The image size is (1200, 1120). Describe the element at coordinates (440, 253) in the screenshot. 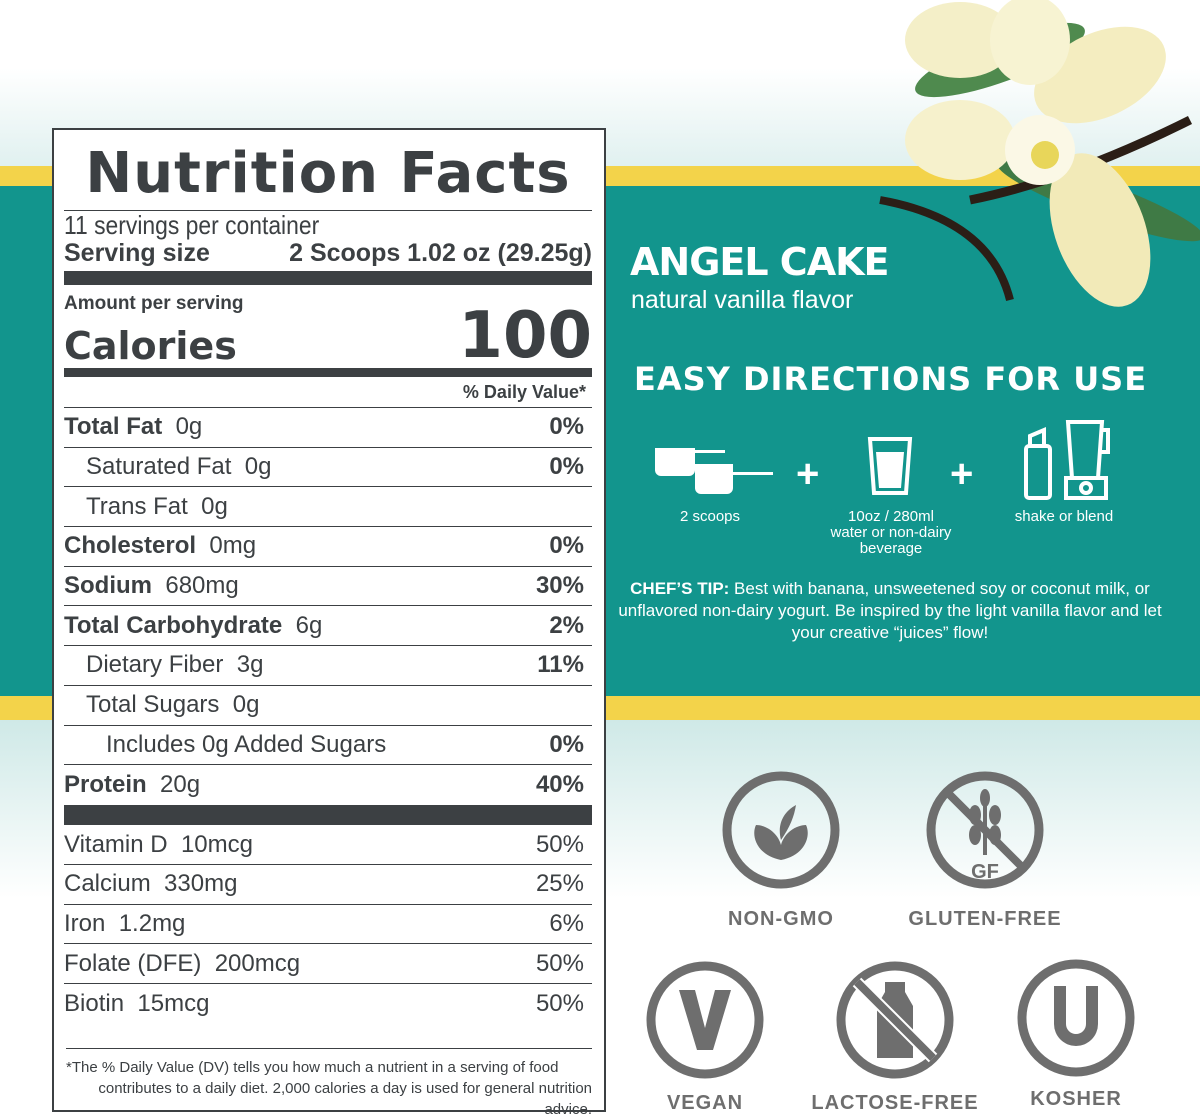

I see `serving-size-value: 2 Scoops 1.02 oz (29.25g)` at that location.